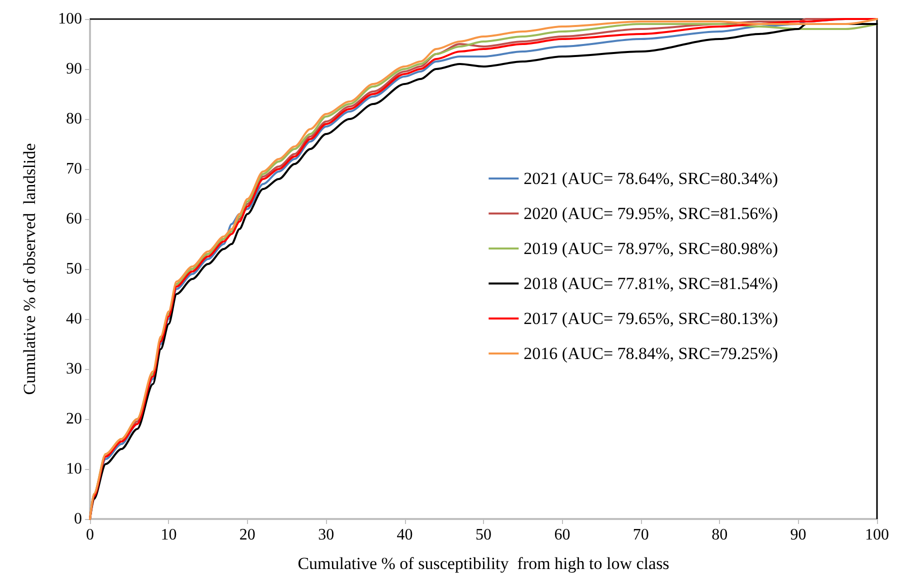  Describe the element at coordinates (74, 169) in the screenshot. I see `y-tick-label: 70` at that location.